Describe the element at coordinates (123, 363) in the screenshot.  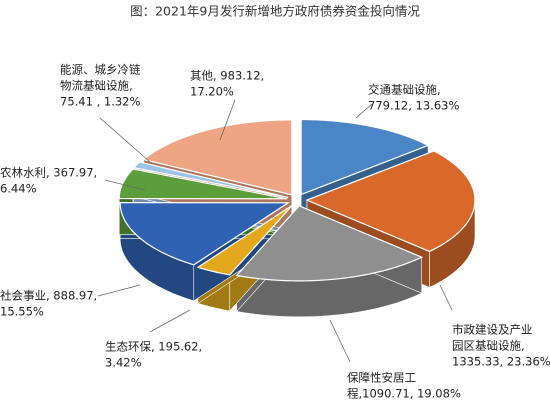
I see `data-label: 3.42%` at that location.